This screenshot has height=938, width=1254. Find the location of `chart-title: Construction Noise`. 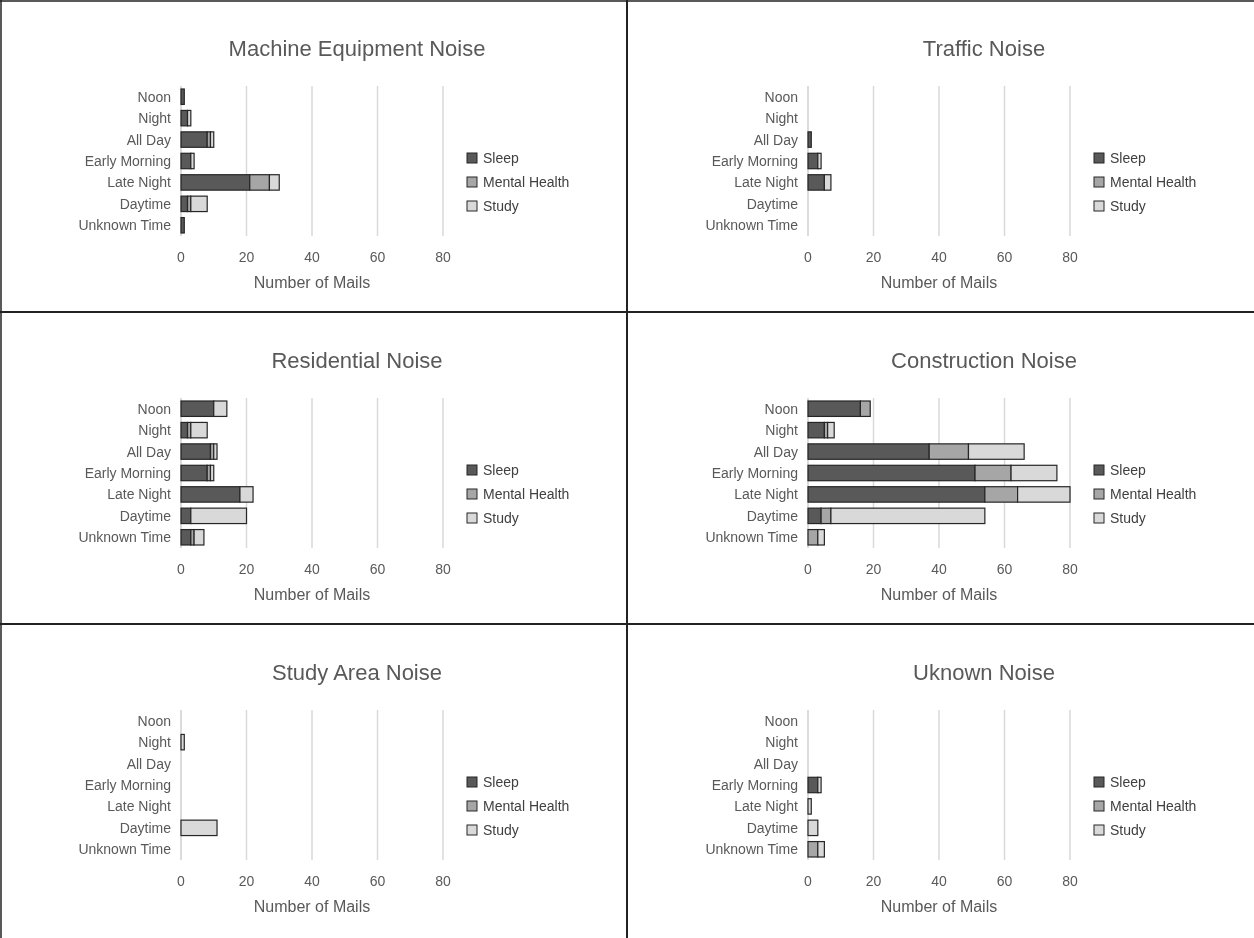

chart-title: Construction Noise is located at coordinates (984, 360).